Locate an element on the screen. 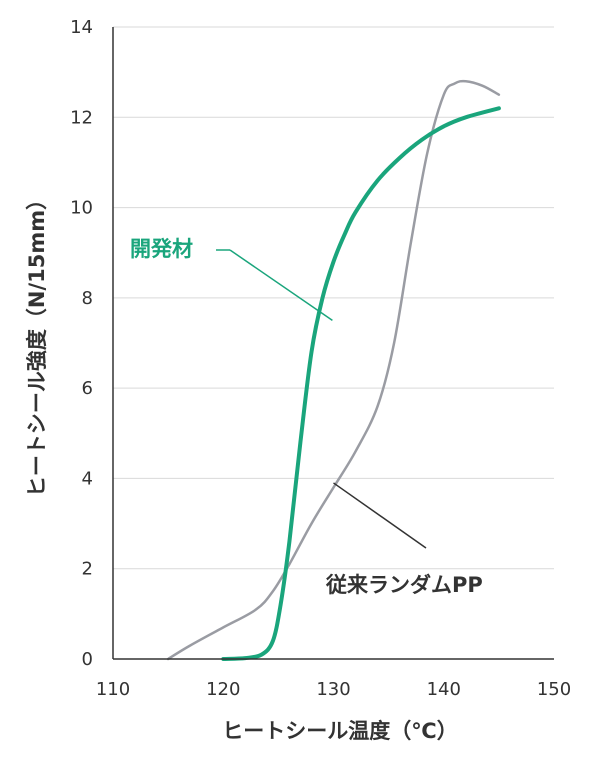 This screenshot has width=592, height=779. y-tick-label: 14 is located at coordinates (81, 27).